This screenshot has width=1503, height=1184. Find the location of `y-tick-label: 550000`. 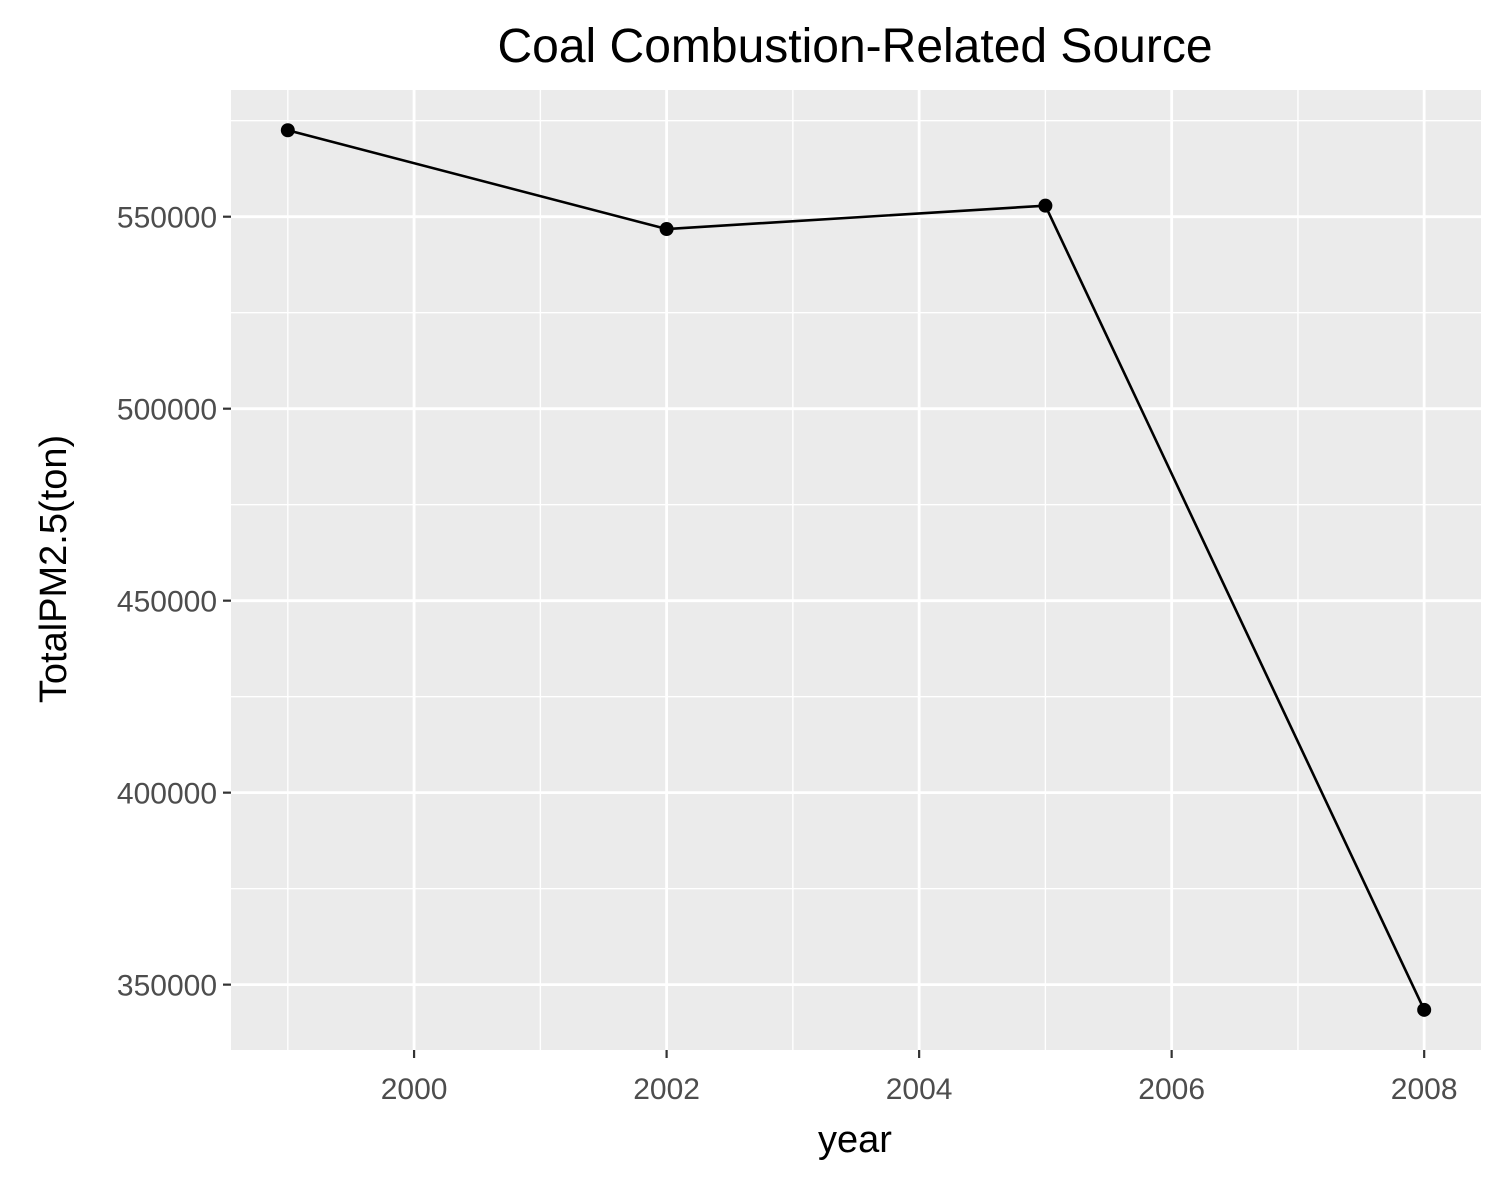

y-tick-label: 550000 is located at coordinates (167, 218).